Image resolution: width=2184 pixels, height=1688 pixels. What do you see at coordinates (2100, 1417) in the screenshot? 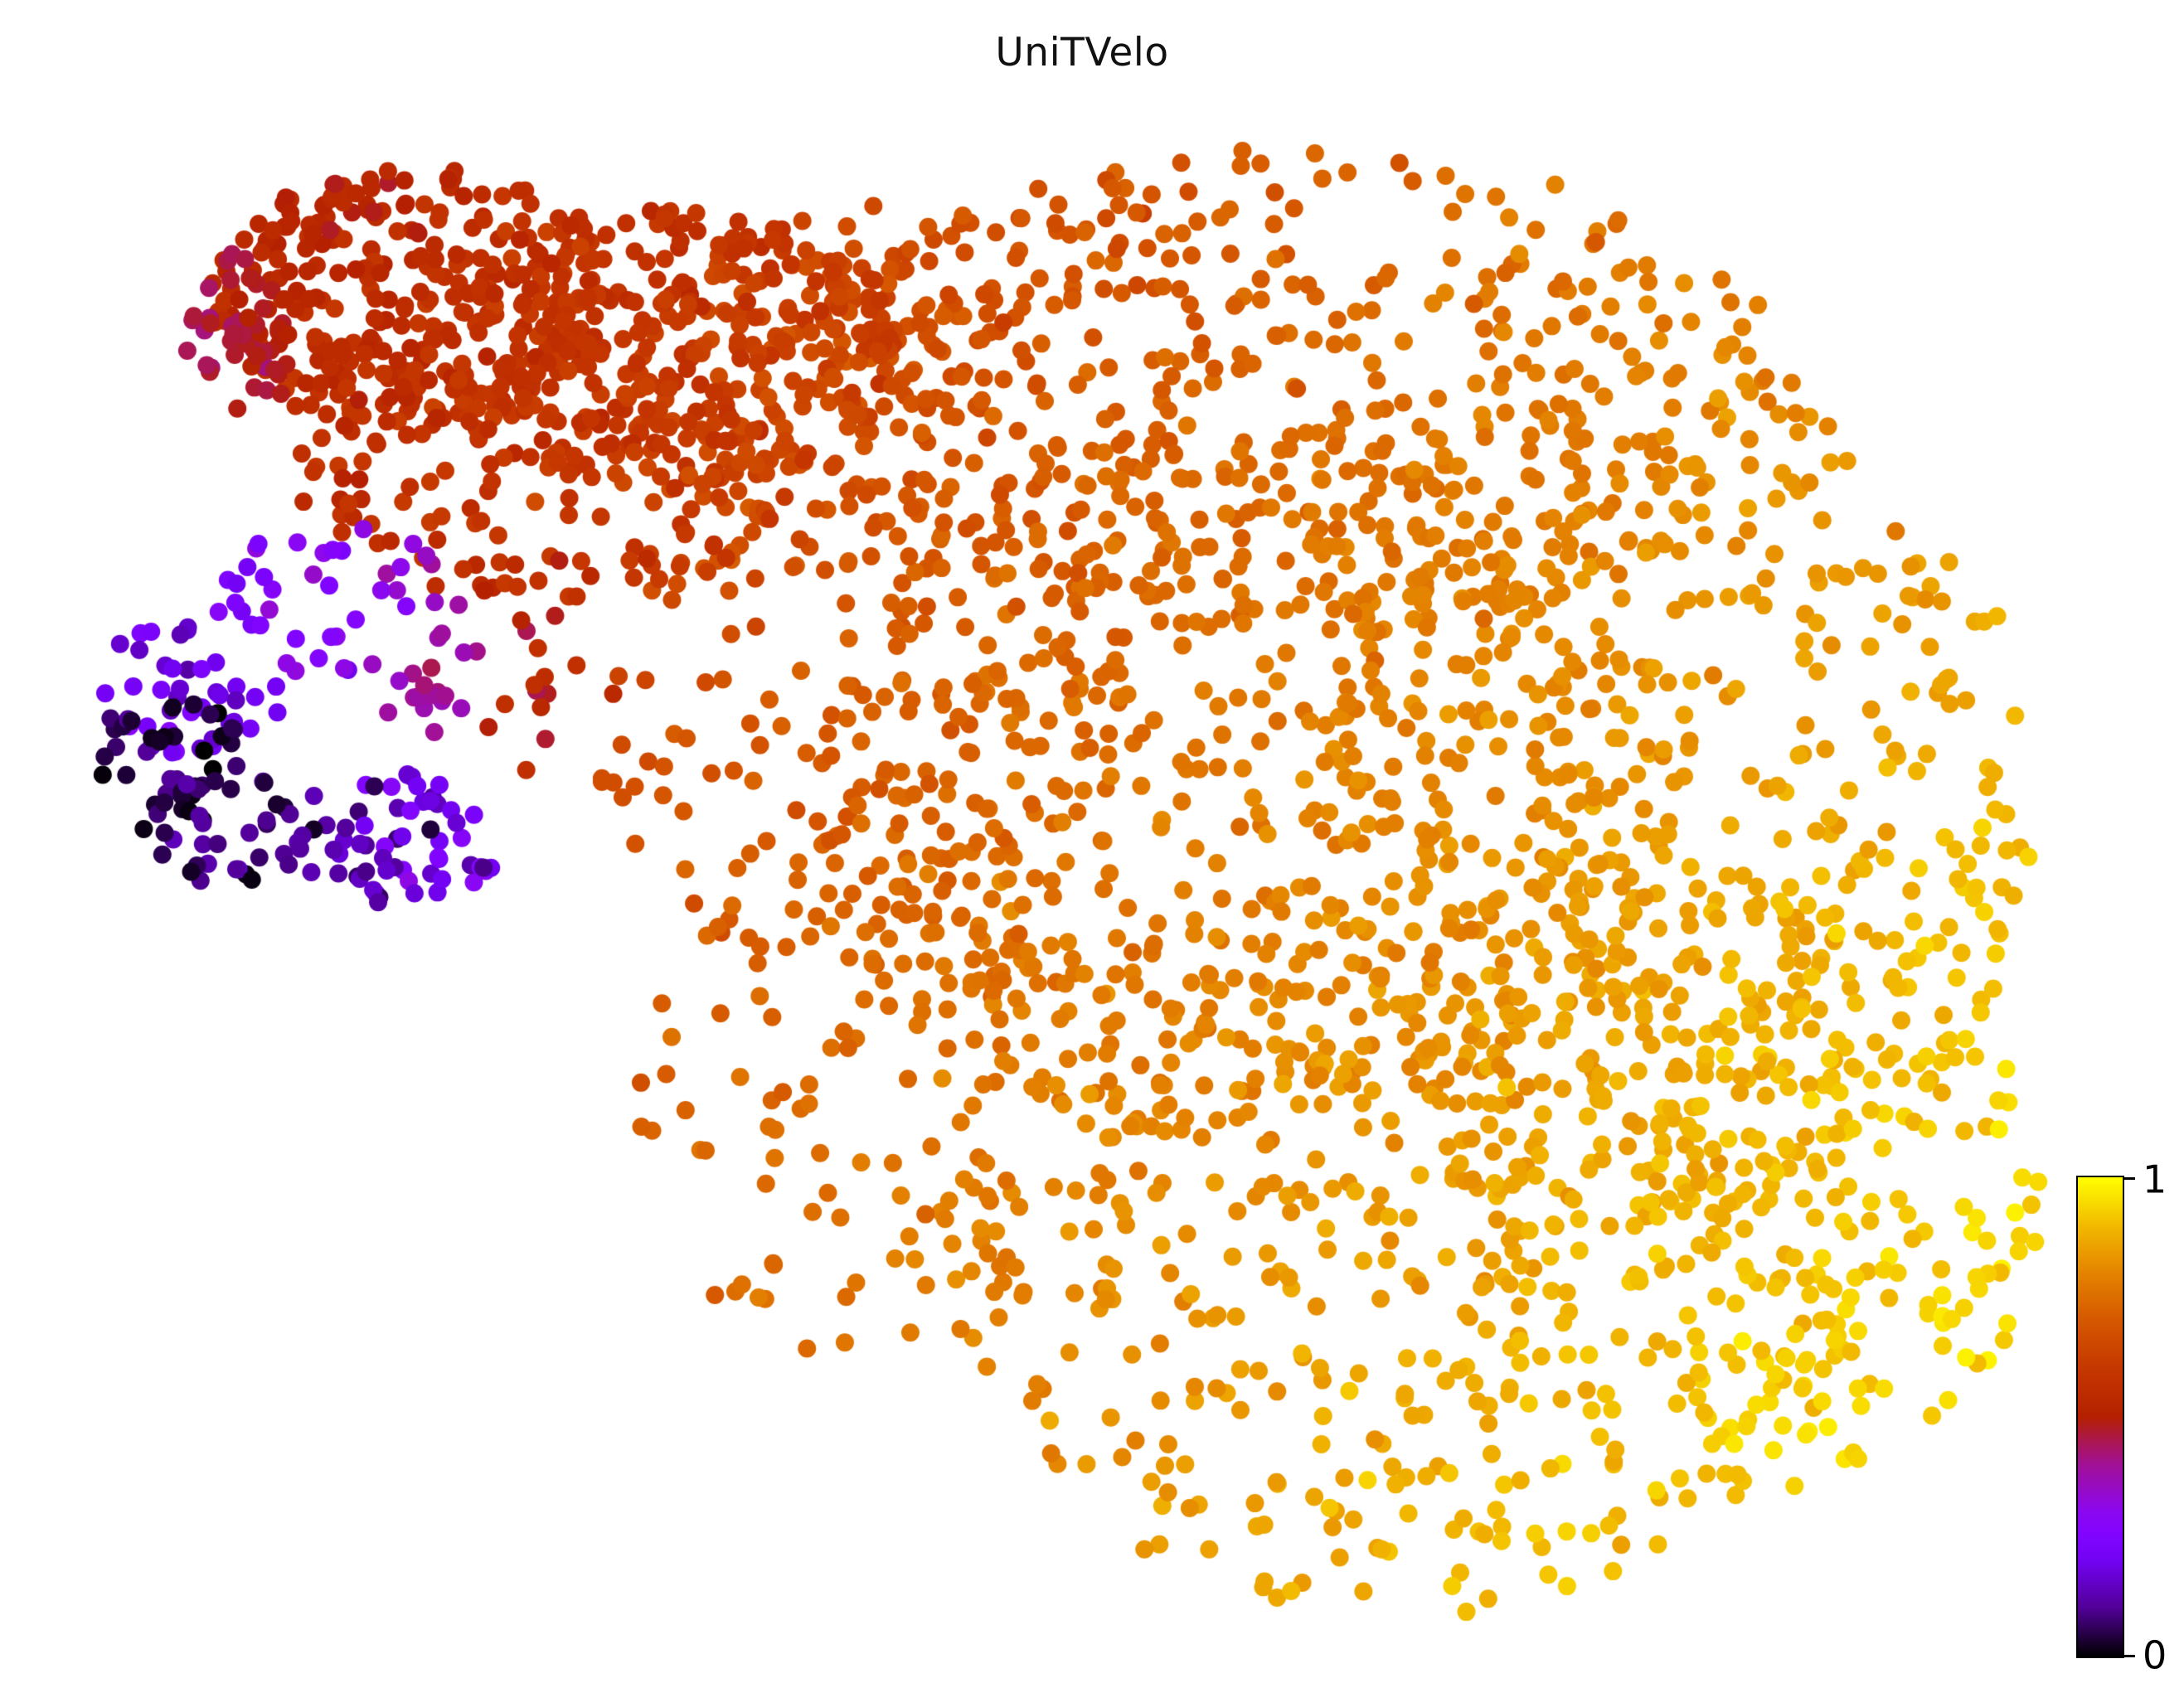
I see `colorbar-gradient` at bounding box center [2100, 1417].